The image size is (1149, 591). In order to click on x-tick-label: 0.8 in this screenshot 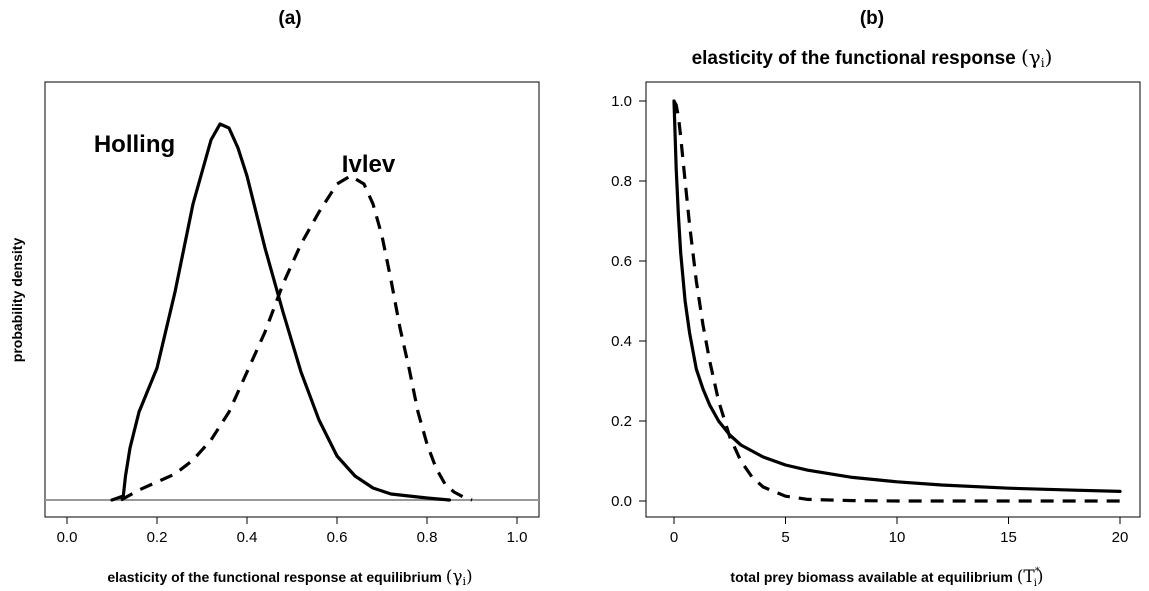, I will do `click(427, 537)`.